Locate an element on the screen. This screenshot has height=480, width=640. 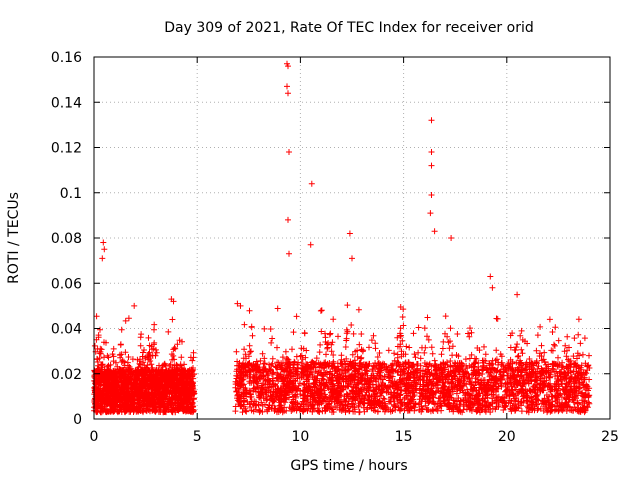
x-axis-label: GPS time / hours is located at coordinates (348, 466).